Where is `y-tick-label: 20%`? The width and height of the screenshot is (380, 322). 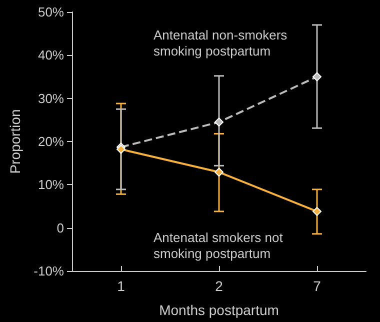 y-tick-label: 20% is located at coordinates (51, 141).